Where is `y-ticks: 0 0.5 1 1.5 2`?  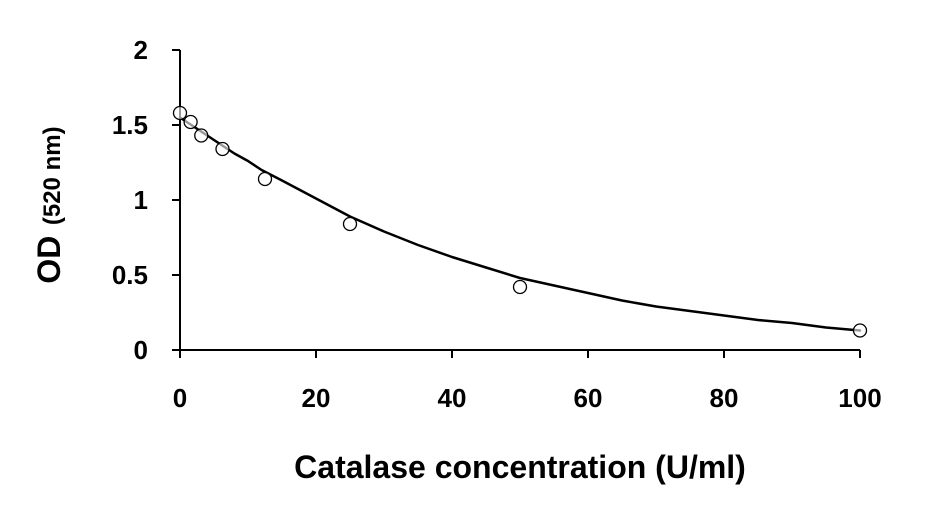
y-ticks: 0 0.5 1 1.5 2 is located at coordinates (146, 200).